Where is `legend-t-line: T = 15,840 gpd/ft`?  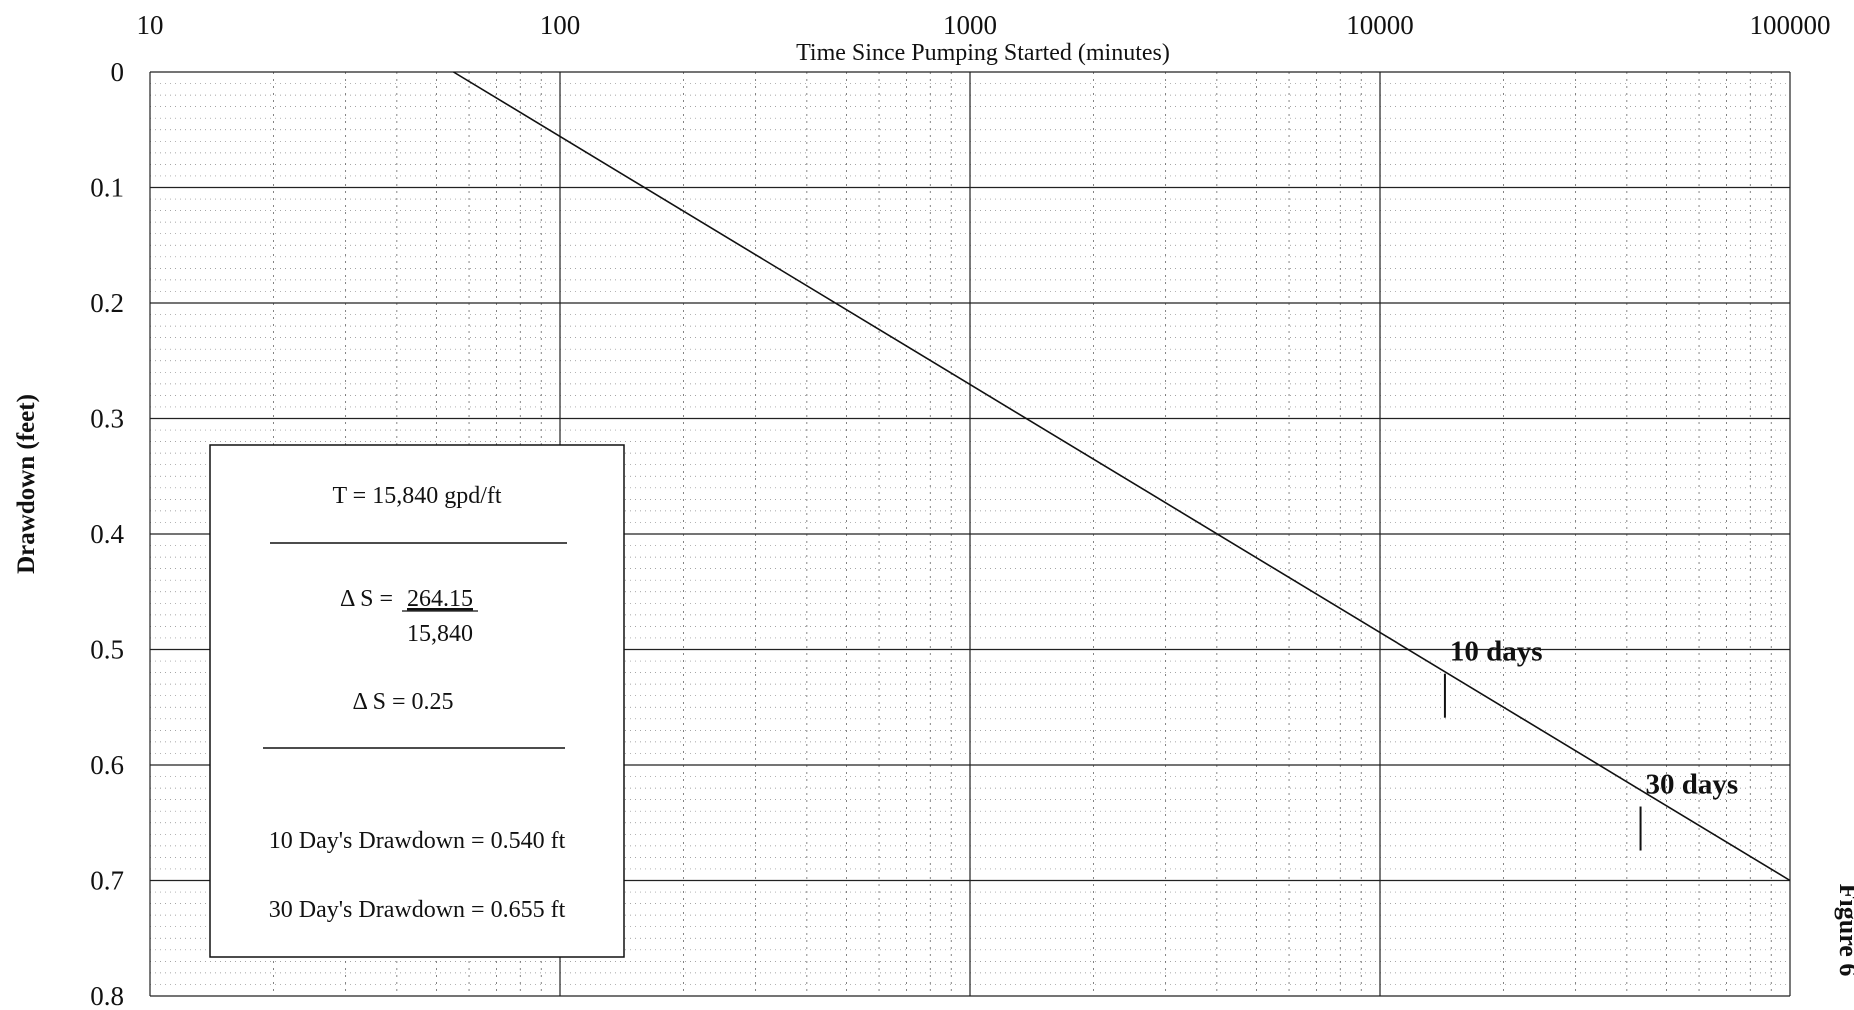
legend-t-line: T = 15,840 gpd/ft is located at coordinates (416, 496).